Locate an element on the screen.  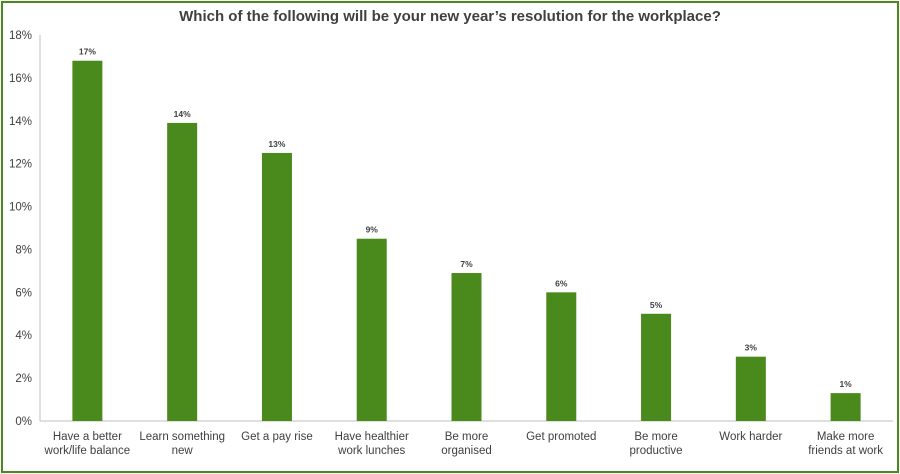
x-category-label: Have a better work/life balance is located at coordinates (87, 444).